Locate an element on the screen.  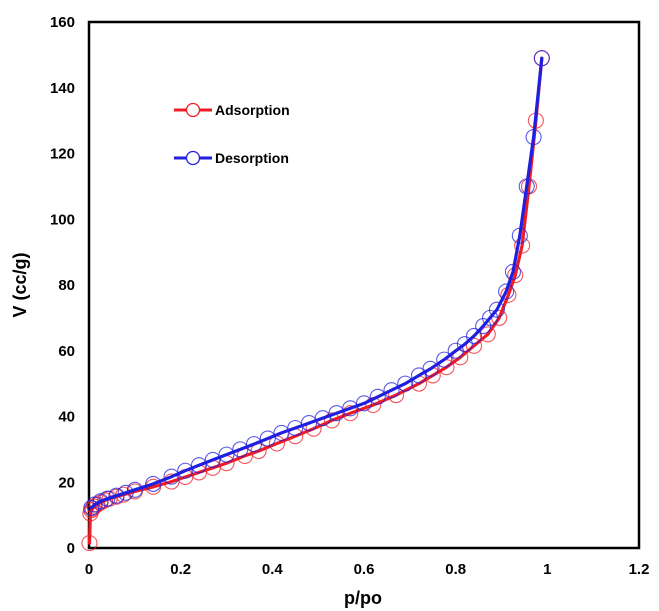
y-tick-label: 40 is located at coordinates (66, 417).